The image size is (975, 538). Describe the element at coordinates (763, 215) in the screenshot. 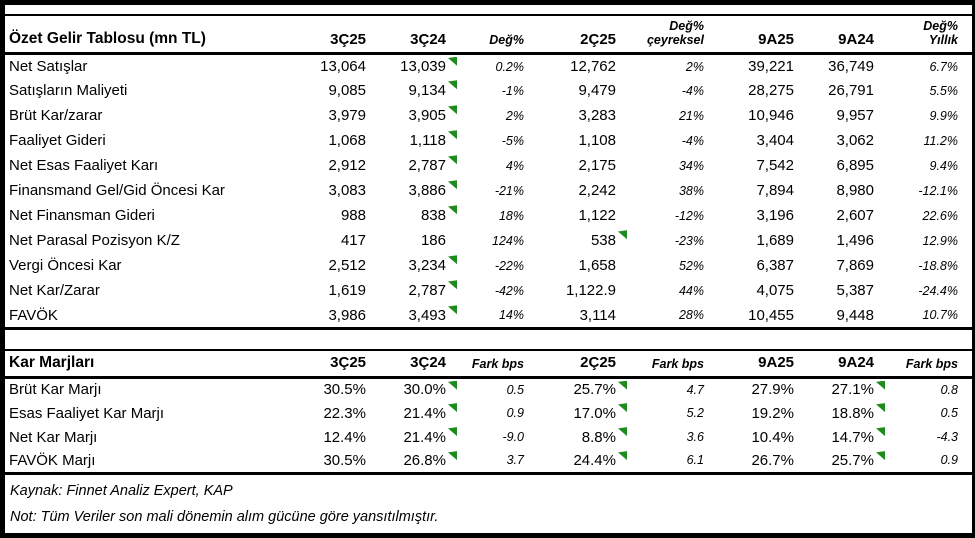

I see `value-cell: 3,196` at that location.